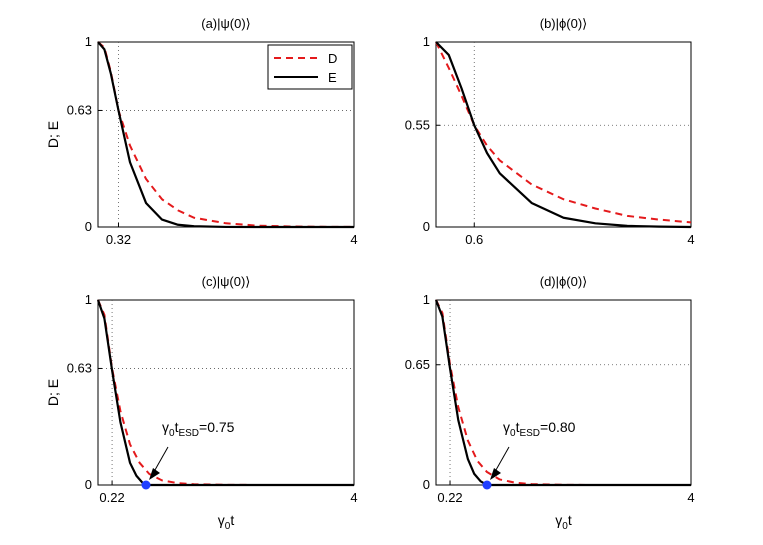 This screenshot has height=545, width=763. Describe the element at coordinates (564, 23) in the screenshot. I see `chart-title: (b)|ϕ(0)⟩` at that location.